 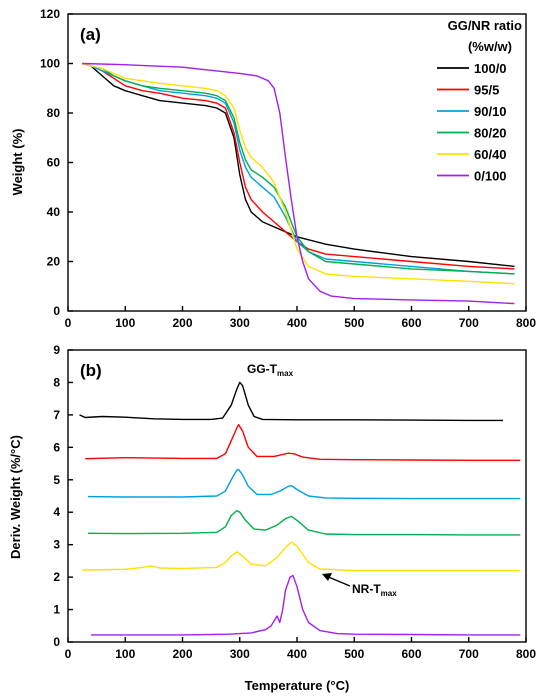 What do you see at coordinates (56, 480) in the screenshot?
I see `panel-b-y-tick-label: 5` at bounding box center [56, 480].